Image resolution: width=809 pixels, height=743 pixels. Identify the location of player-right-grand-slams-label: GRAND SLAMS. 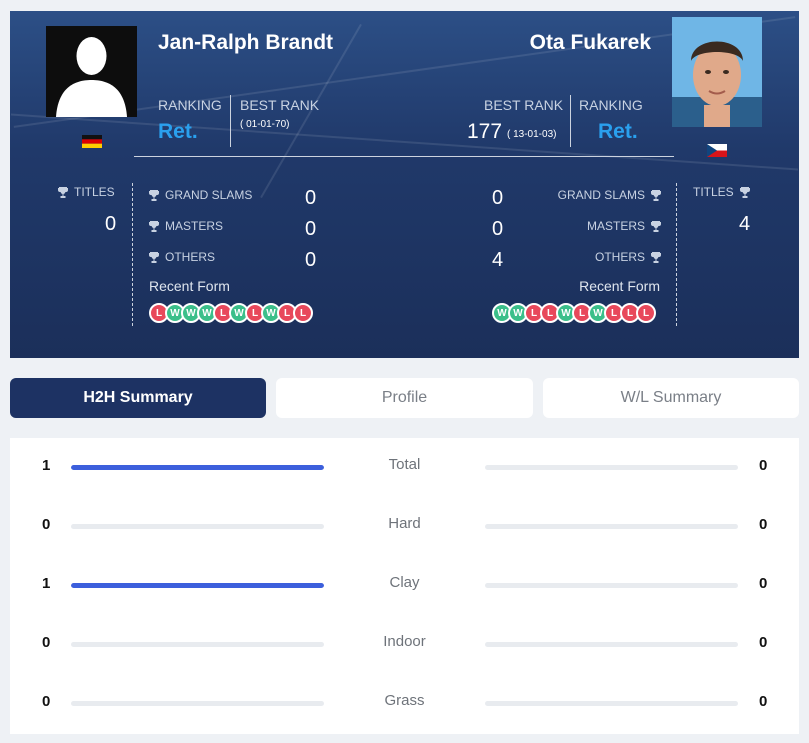
(609, 195).